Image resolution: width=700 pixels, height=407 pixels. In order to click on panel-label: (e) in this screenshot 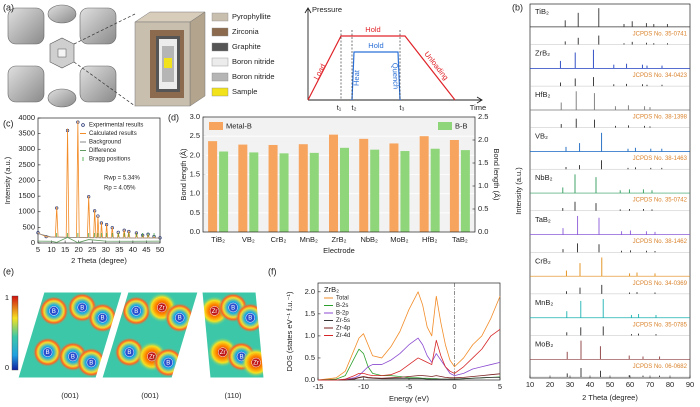, I will do `click(8, 271)`.